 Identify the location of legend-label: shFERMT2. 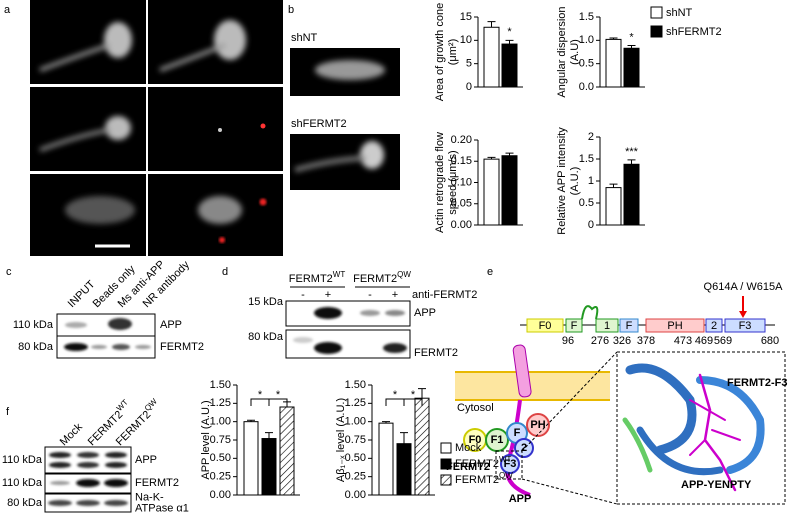
(694, 32).